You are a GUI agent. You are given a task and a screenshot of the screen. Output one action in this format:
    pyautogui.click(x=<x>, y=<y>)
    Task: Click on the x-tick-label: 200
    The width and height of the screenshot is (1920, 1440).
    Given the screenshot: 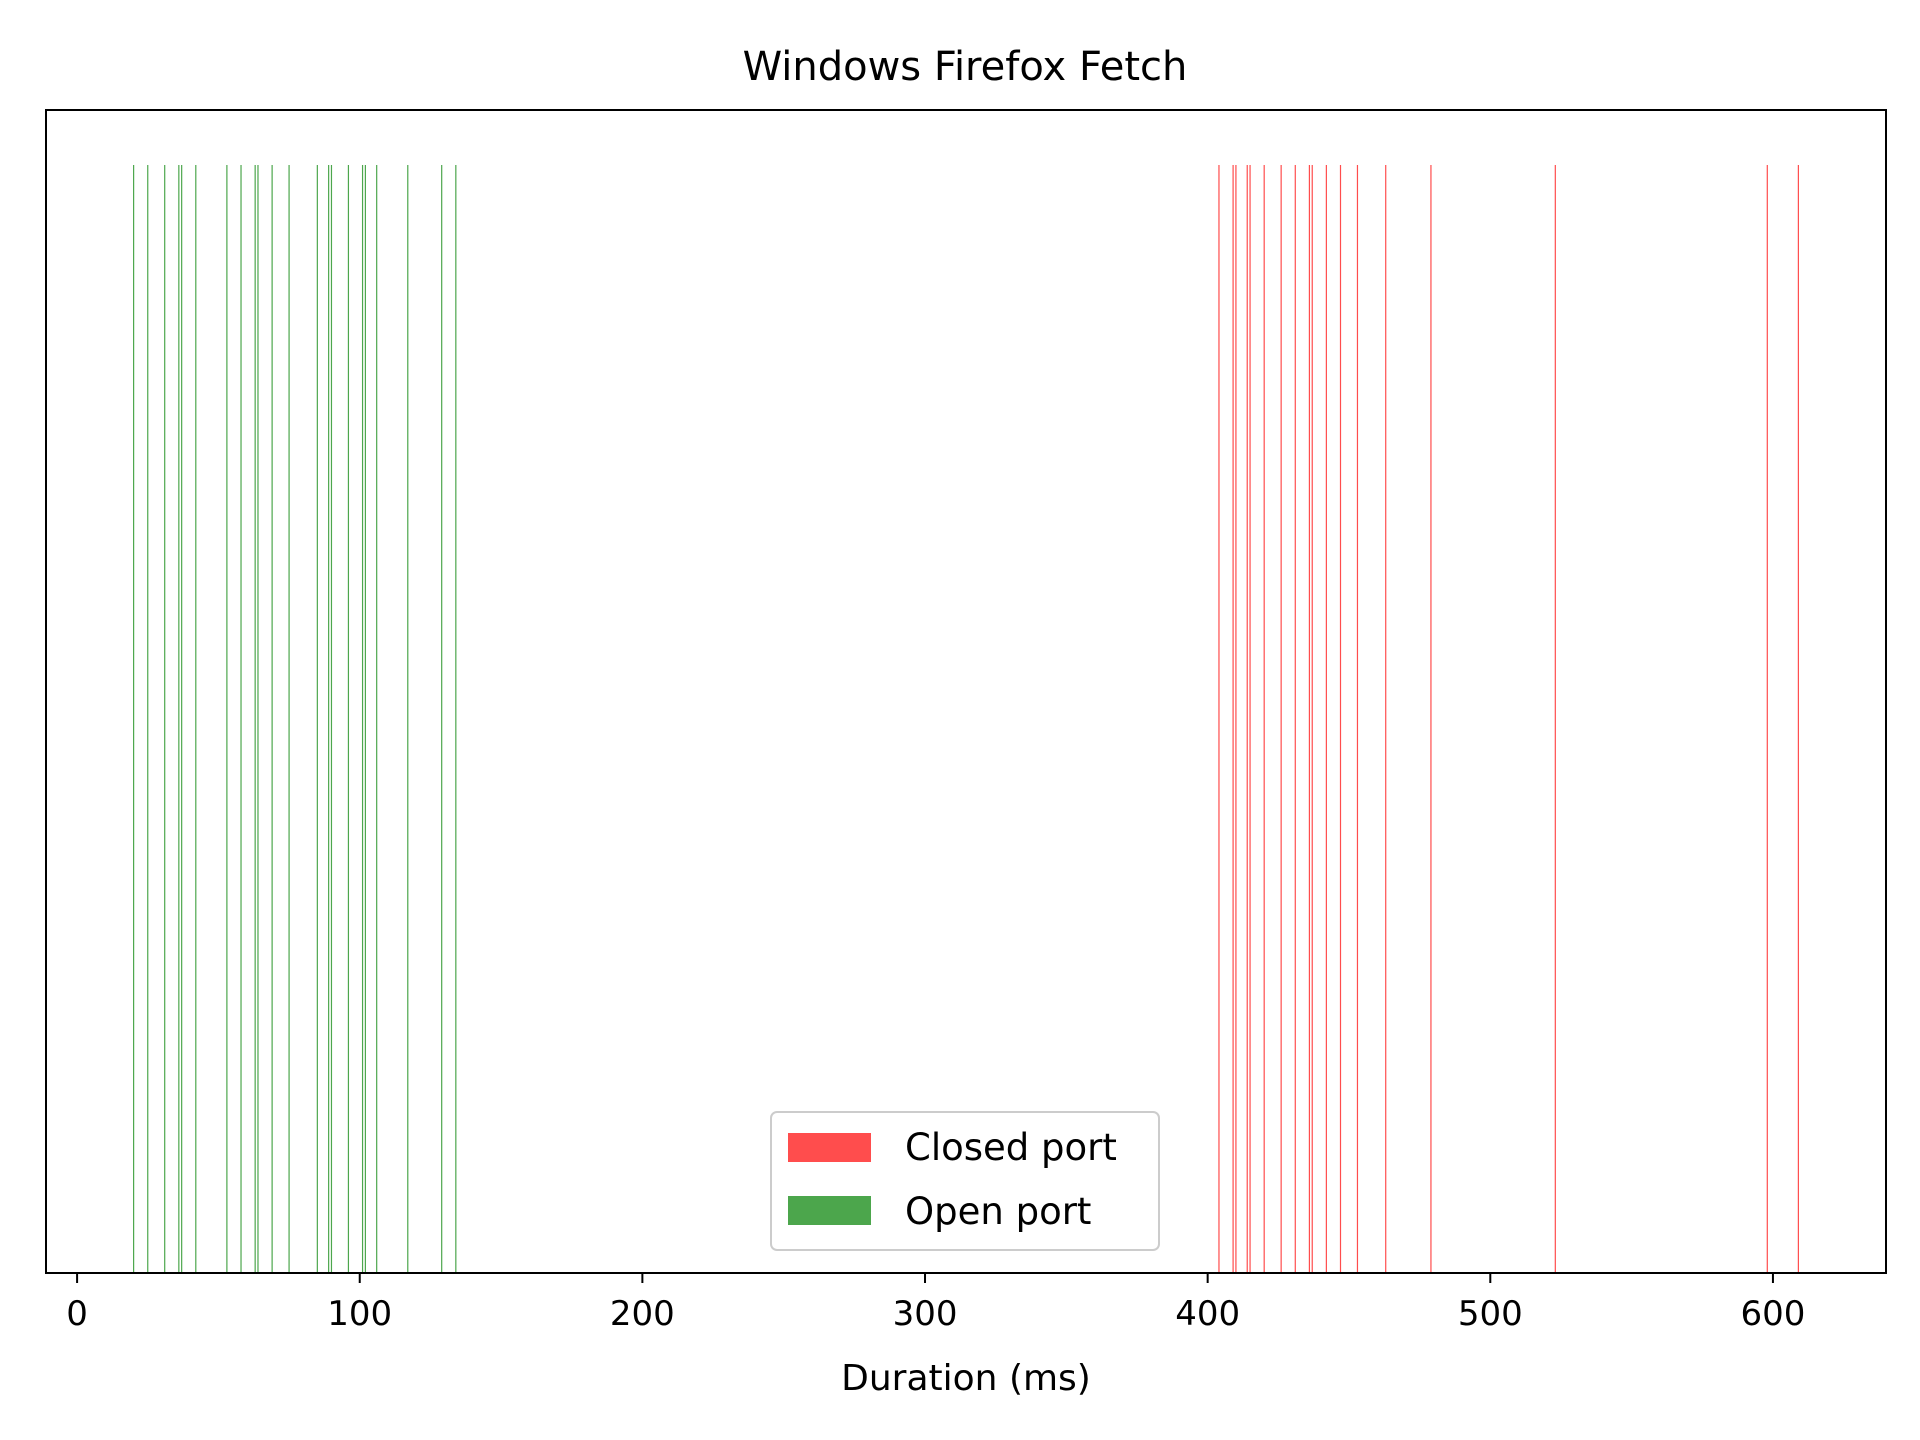 What is the action you would take?
    pyautogui.click(x=642, y=1314)
    